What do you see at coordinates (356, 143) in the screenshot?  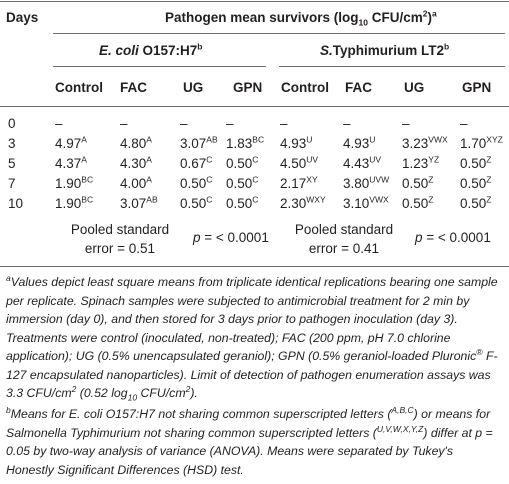 I see `cell-value: 4.93` at bounding box center [356, 143].